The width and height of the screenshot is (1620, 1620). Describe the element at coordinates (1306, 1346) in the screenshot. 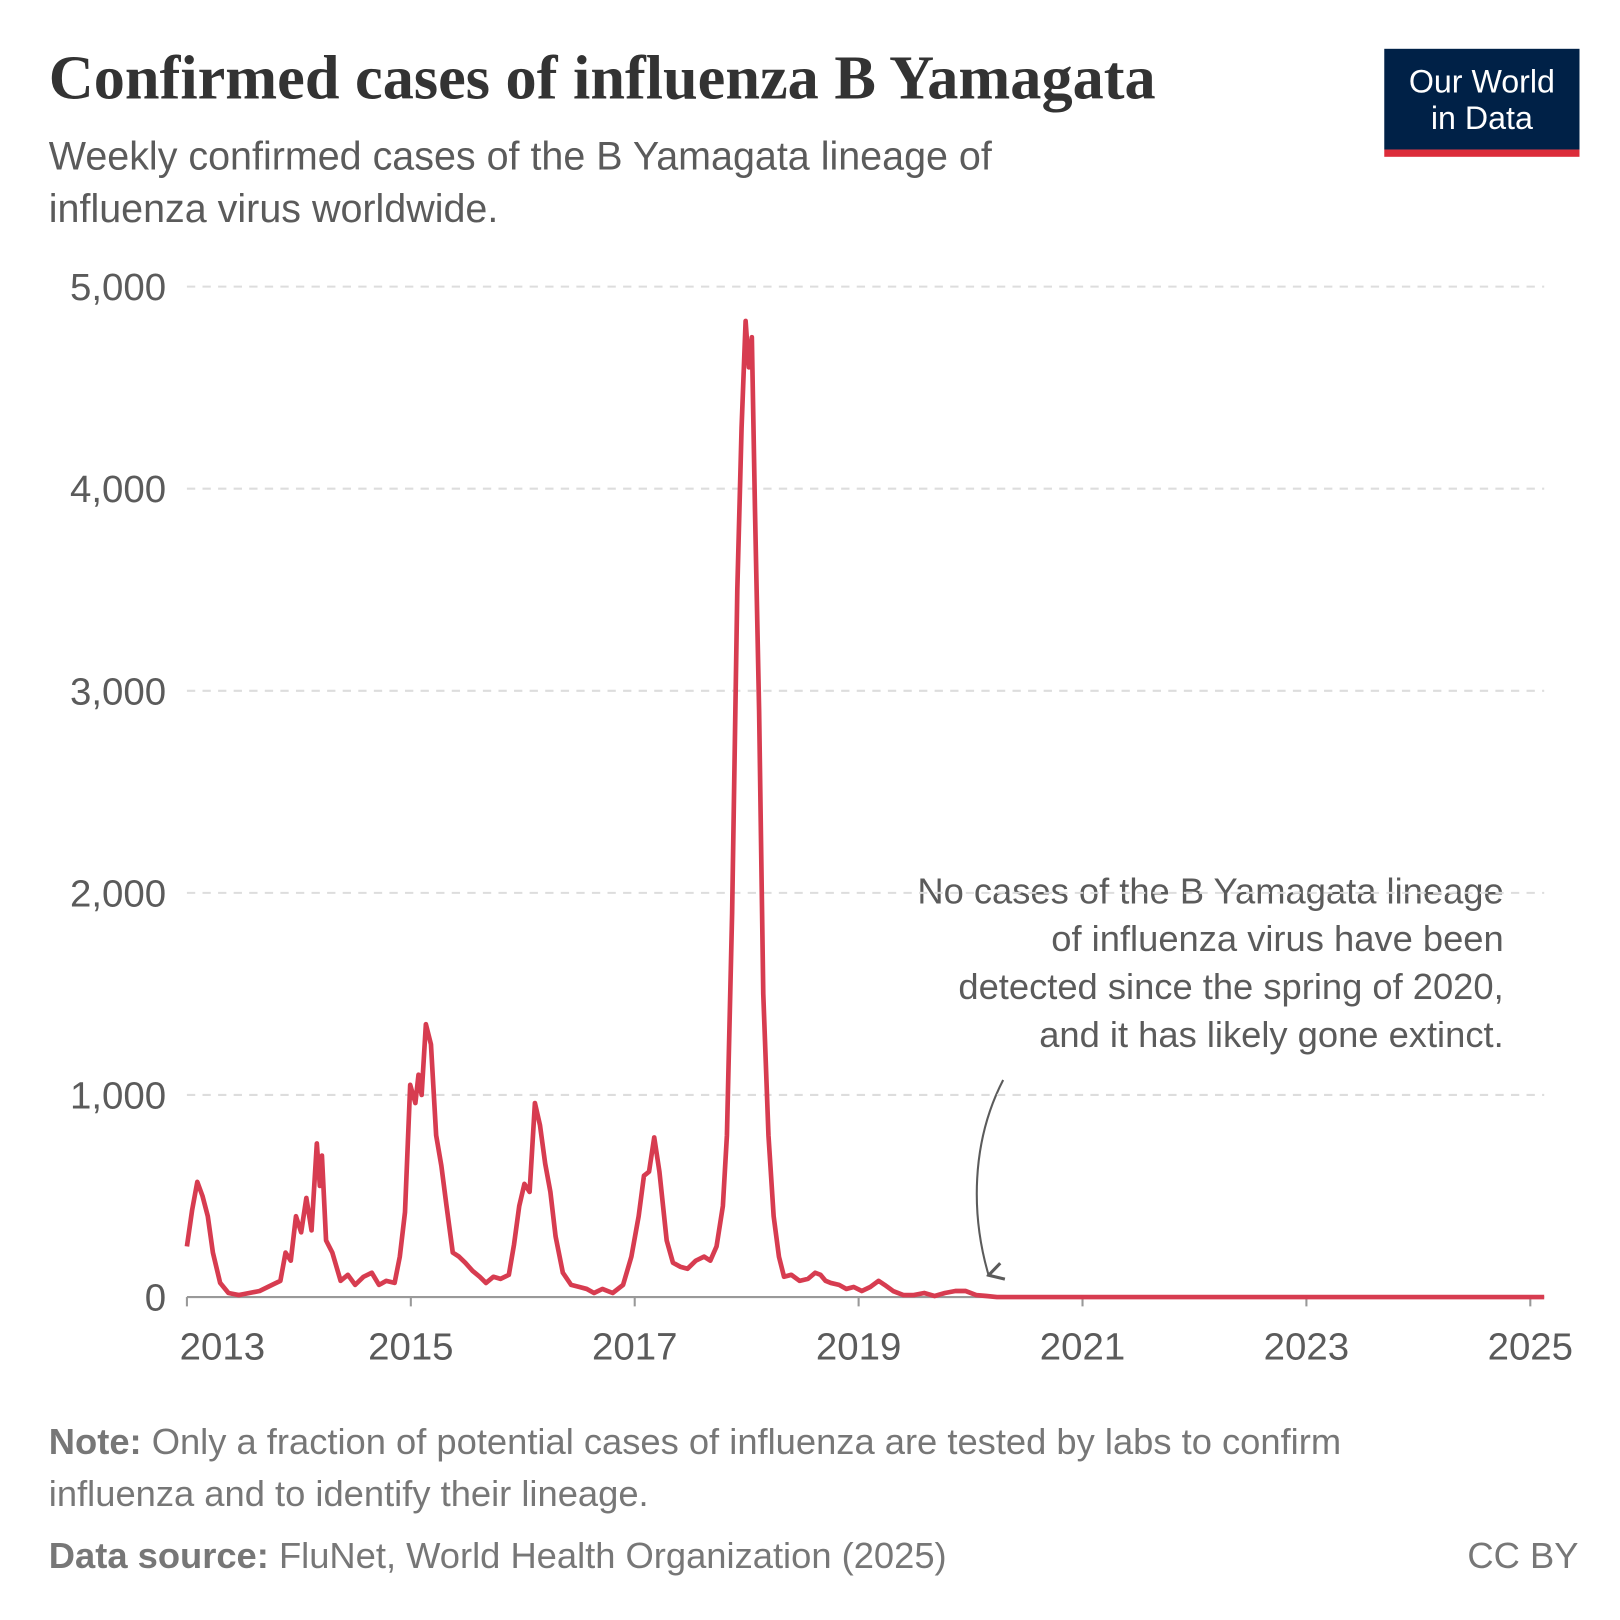

I see `x-tick-label: 2023` at that location.